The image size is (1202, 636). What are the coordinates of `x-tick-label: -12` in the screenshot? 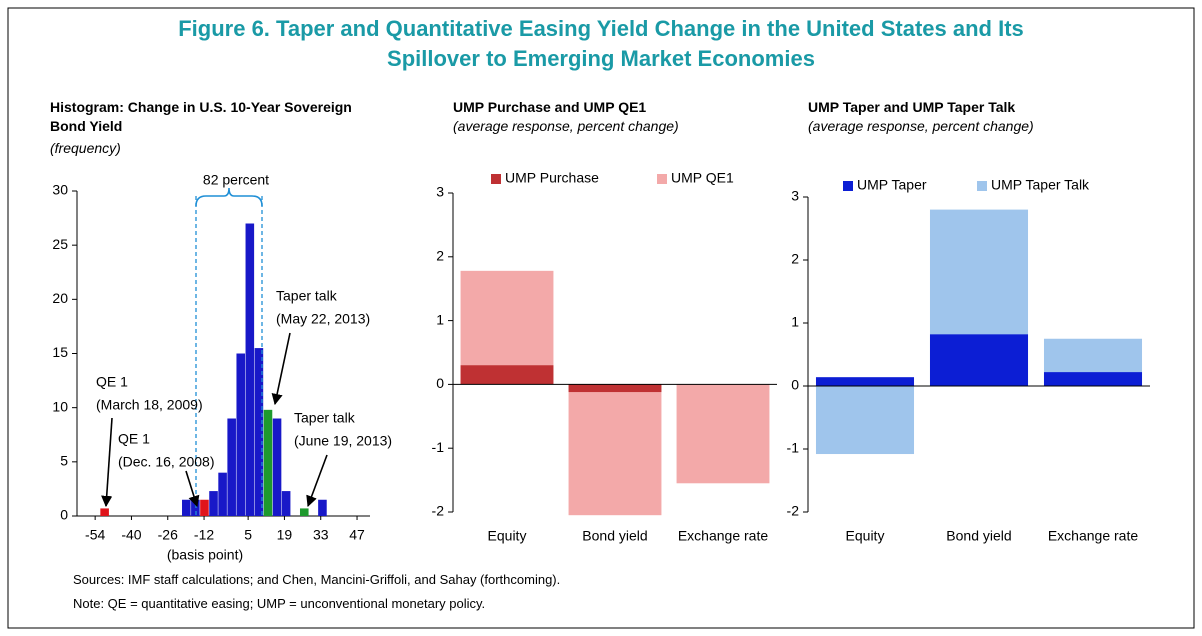 It's located at (204, 535).